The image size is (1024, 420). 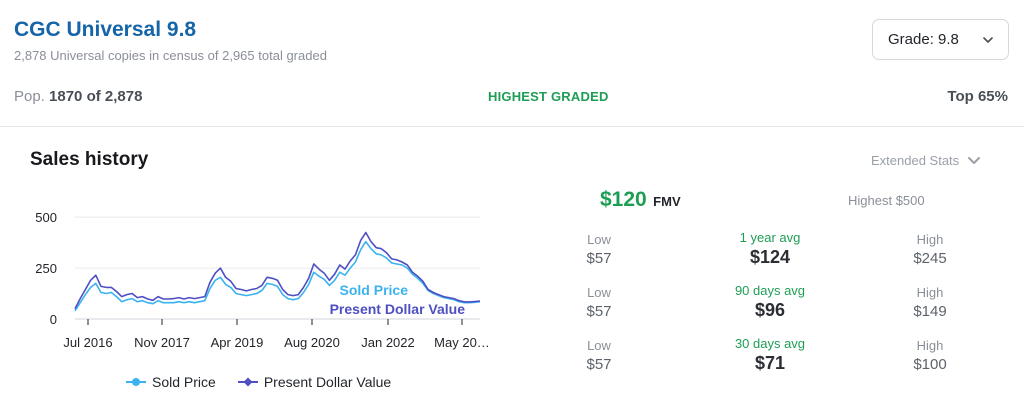 I want to click on y-tick-label: 500, so click(x=46, y=217).